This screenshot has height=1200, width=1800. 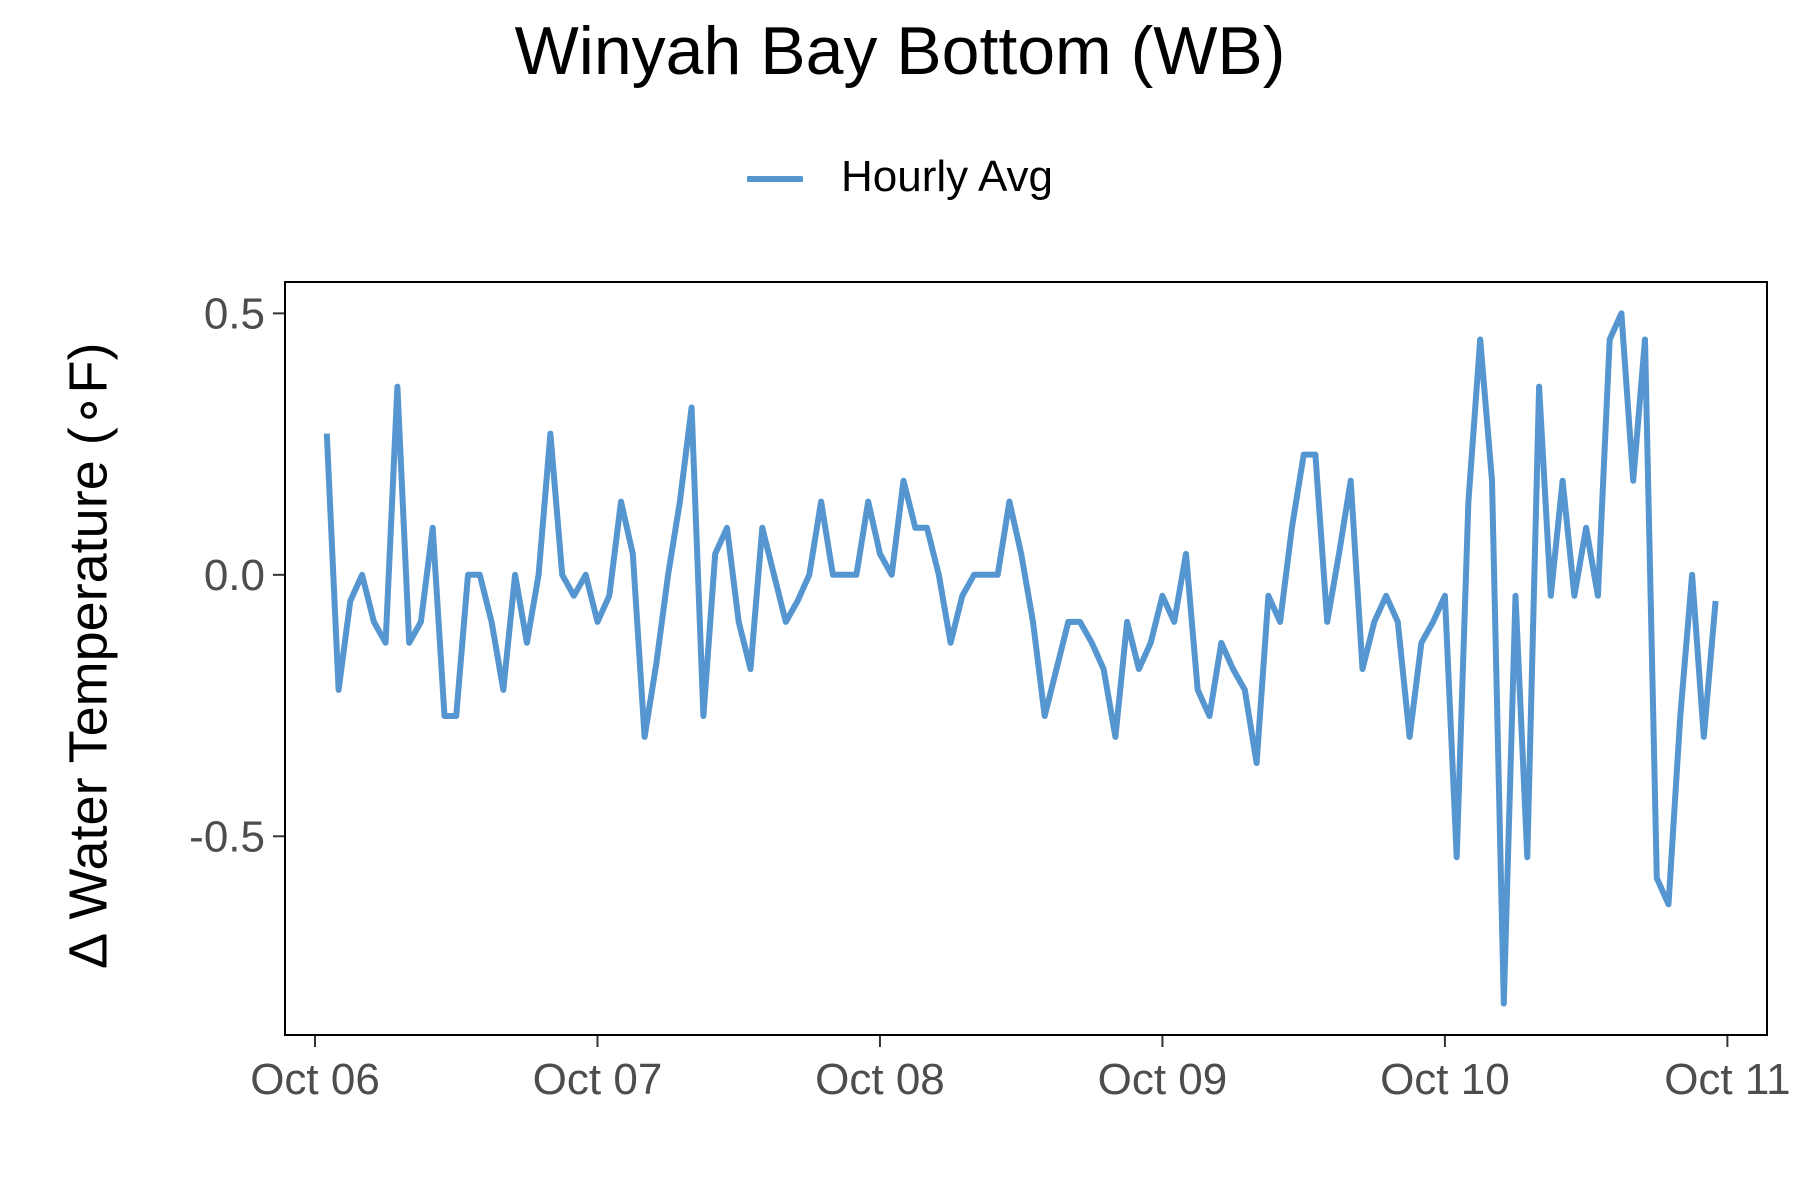 I want to click on legend-line-swatch, so click(x=775, y=179).